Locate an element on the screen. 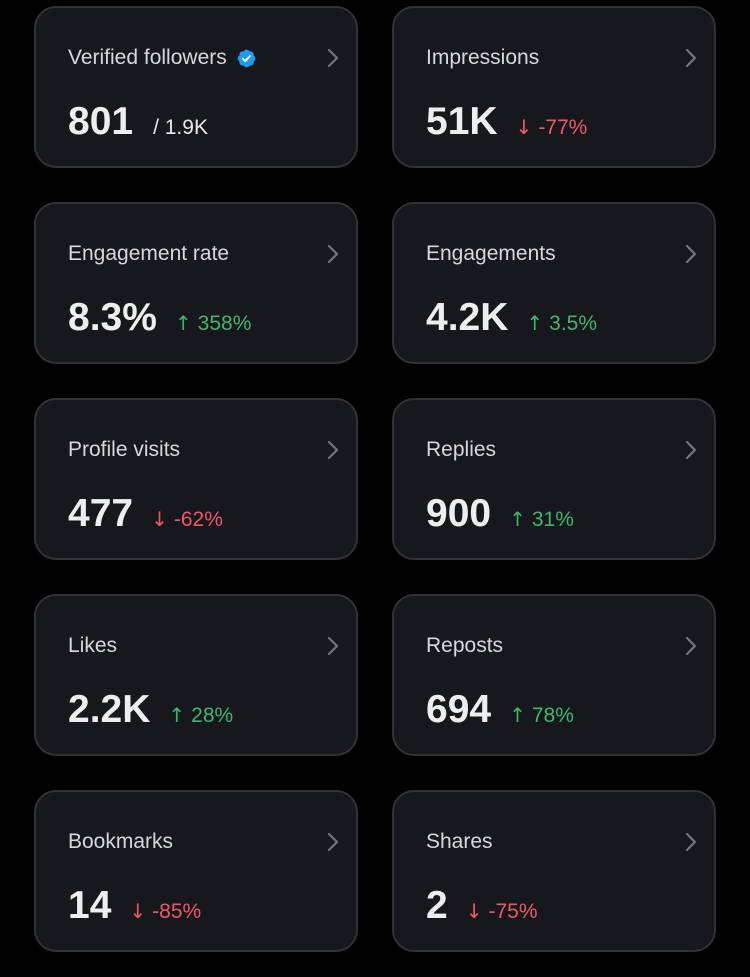 The width and height of the screenshot is (750, 977). metric-value-row: 2 ↓ -75% is located at coordinates (482, 906).